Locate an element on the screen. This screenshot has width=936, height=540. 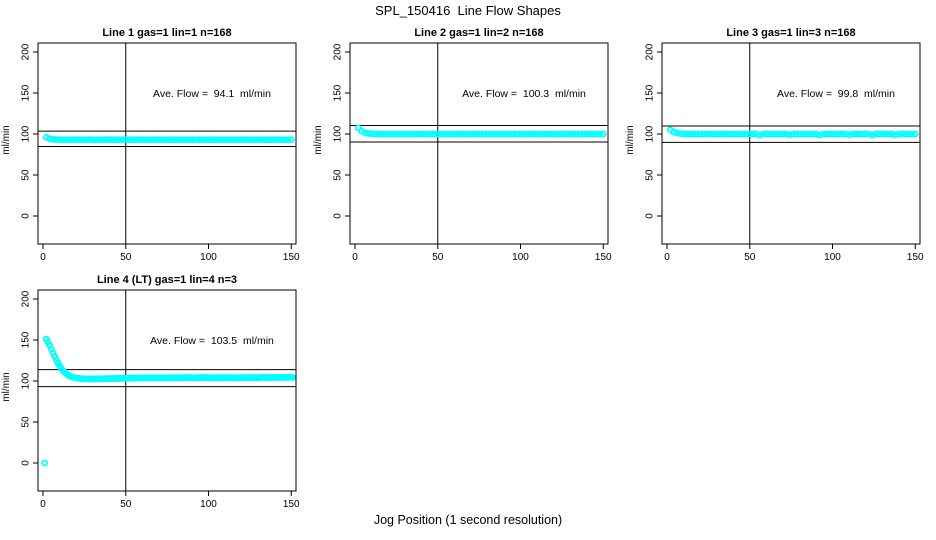
y-tick-label: 100 is located at coordinates (338, 133).